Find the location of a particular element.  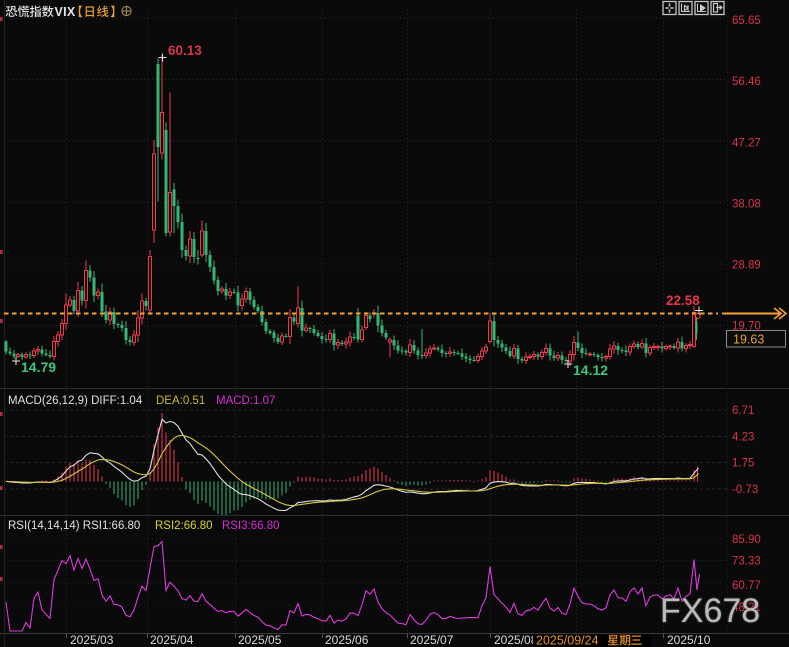

svg-text: RSI2:66.80 is located at coordinates (184, 526).